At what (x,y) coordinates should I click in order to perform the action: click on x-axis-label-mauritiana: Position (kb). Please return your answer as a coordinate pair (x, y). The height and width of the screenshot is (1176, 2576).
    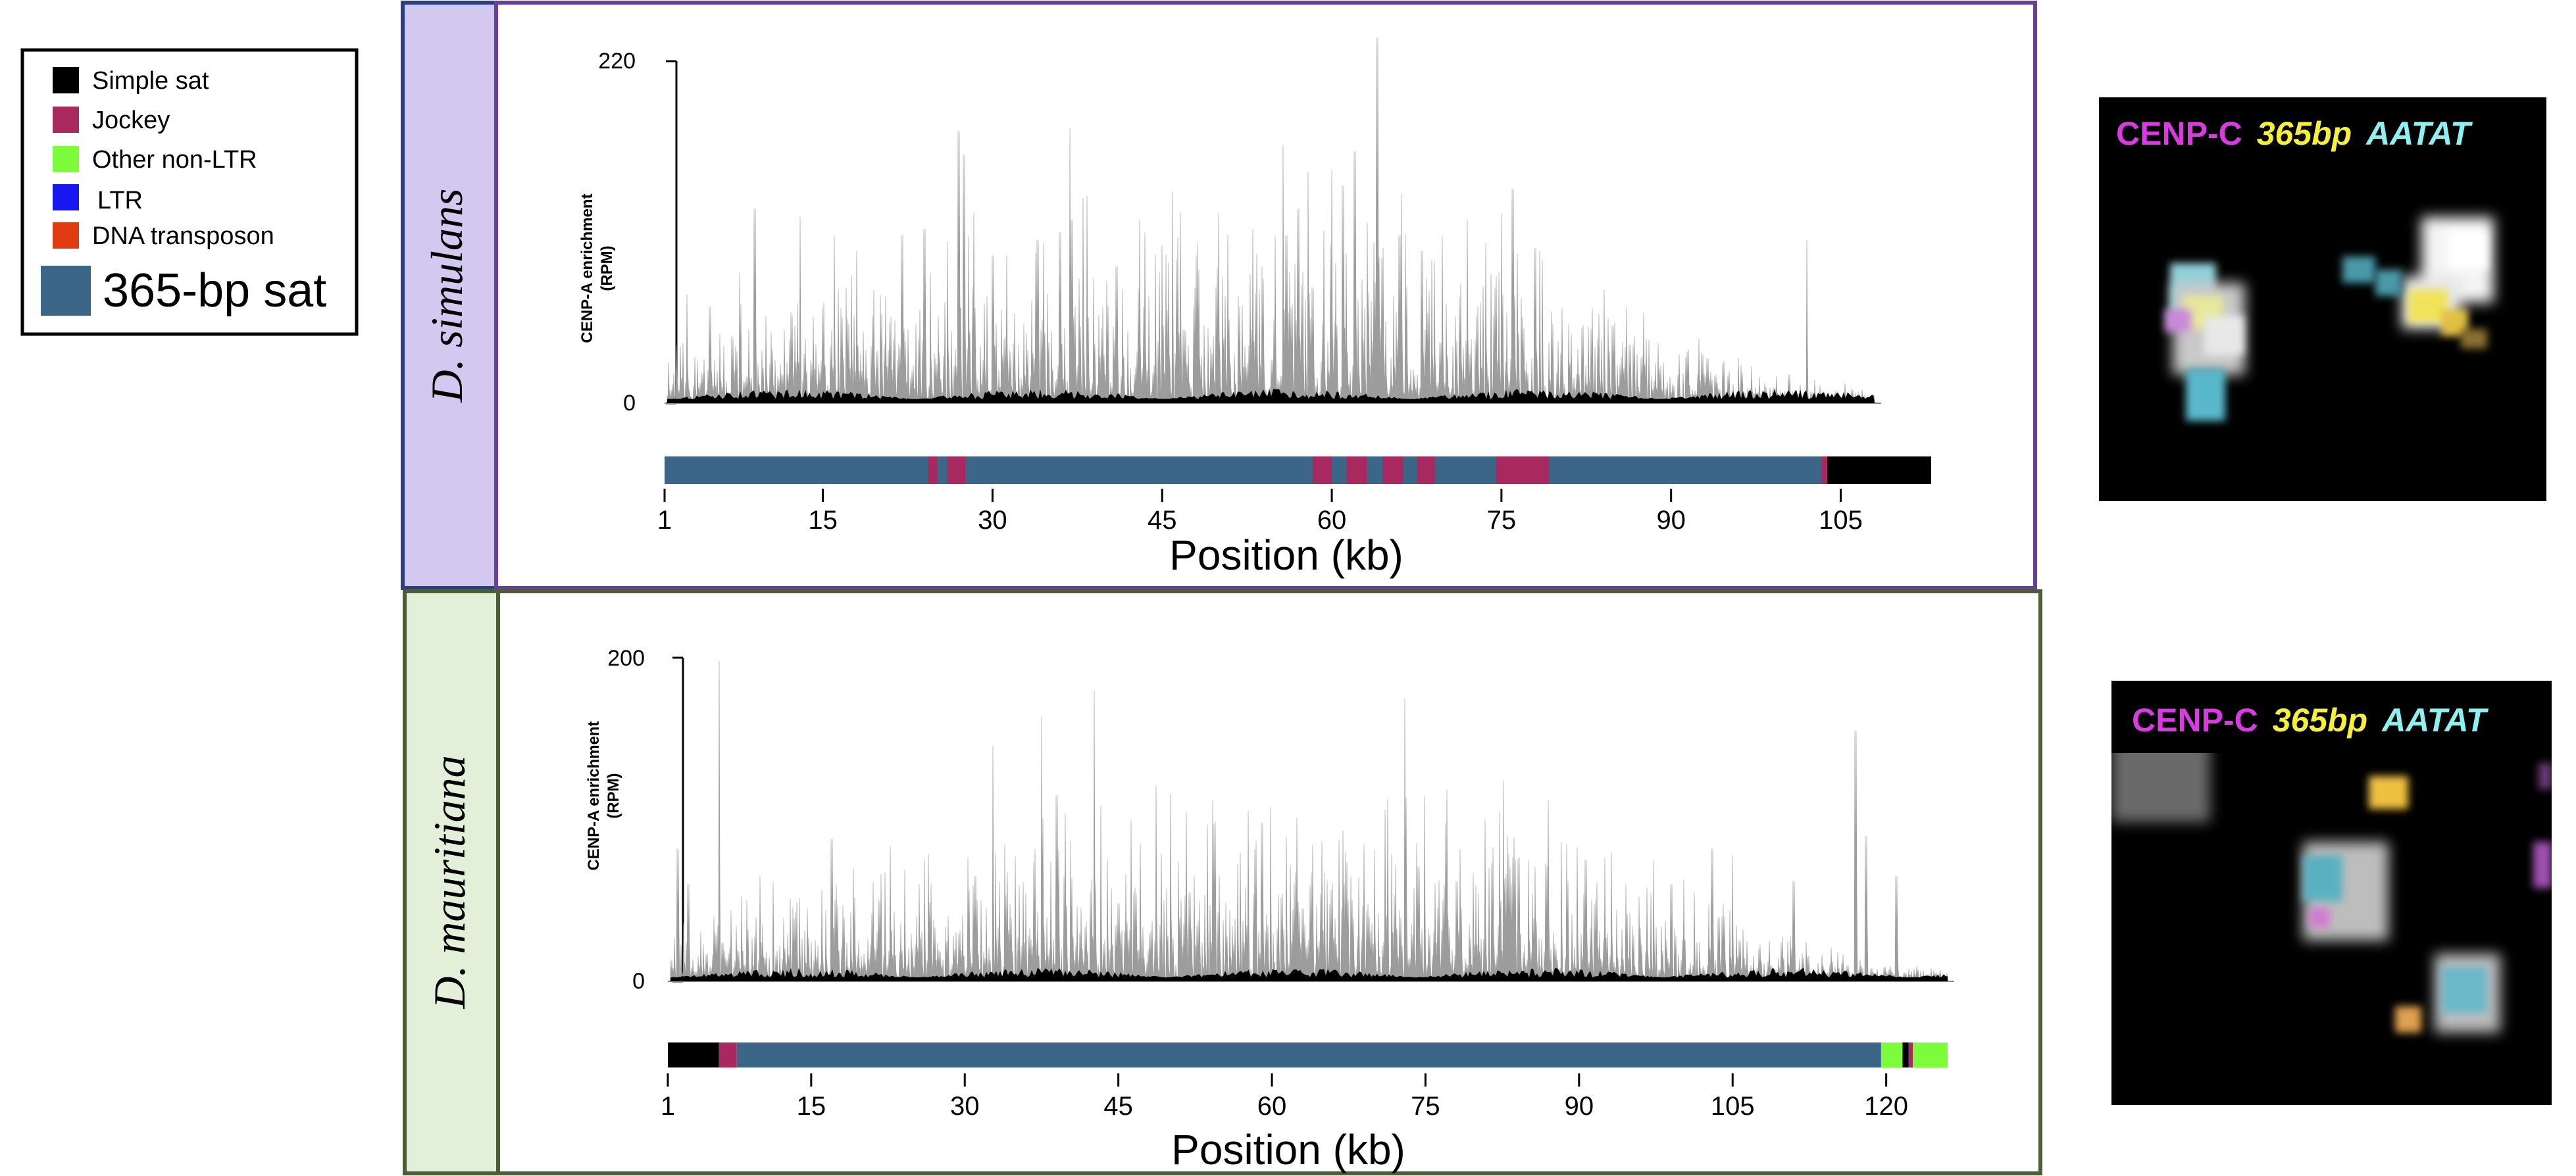
    Looking at the image, I should click on (1288, 1149).